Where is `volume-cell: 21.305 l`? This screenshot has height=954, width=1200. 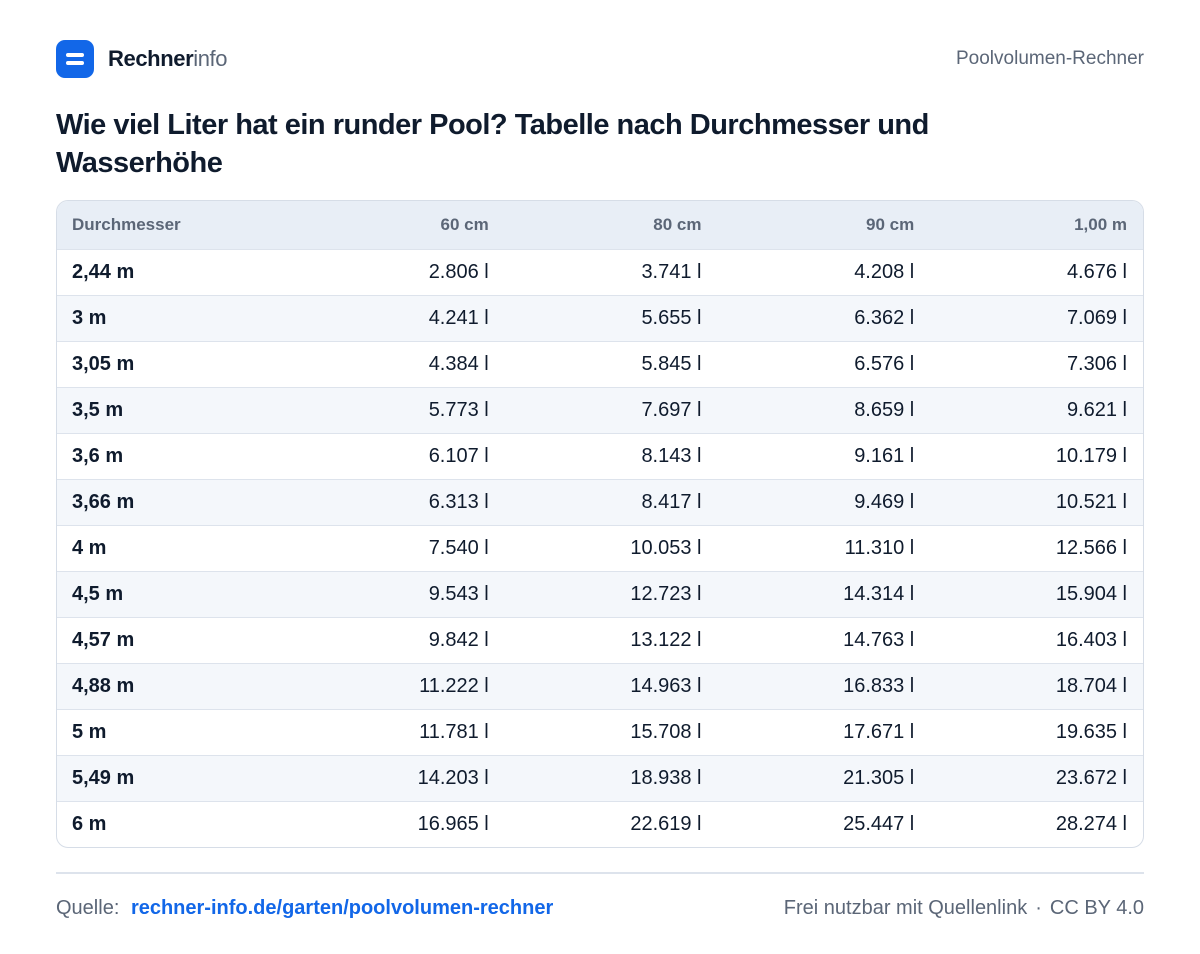 volume-cell: 21.305 l is located at coordinates (879, 777).